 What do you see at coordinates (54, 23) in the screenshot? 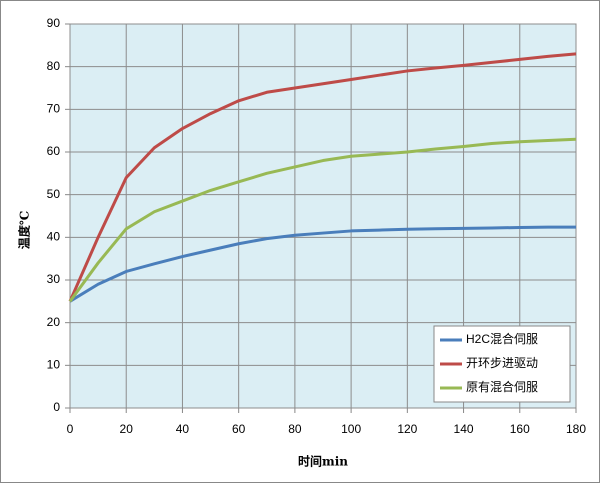
I see `y-tick-label: 90` at bounding box center [54, 23].